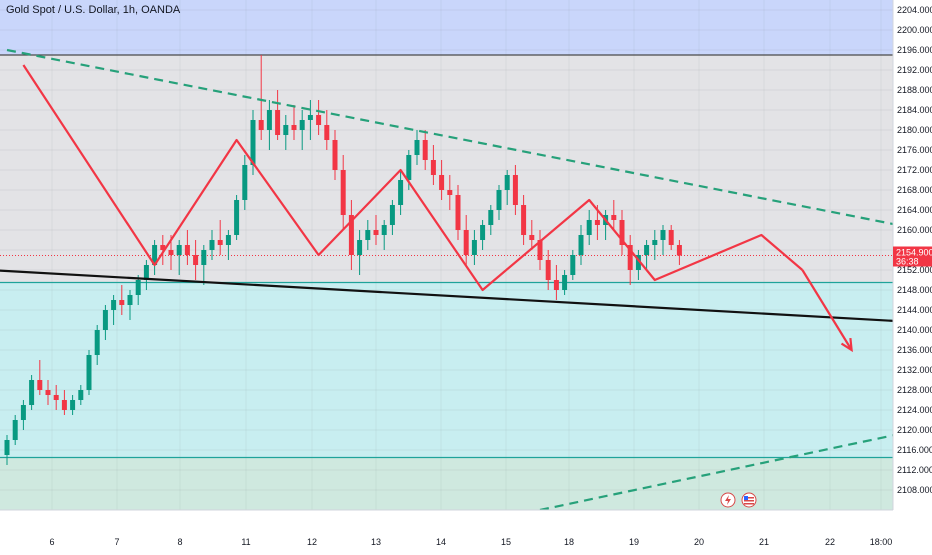 The image size is (932, 555). Describe the element at coordinates (116, 542) in the screenshot. I see `x-tick-label: 7` at that location.